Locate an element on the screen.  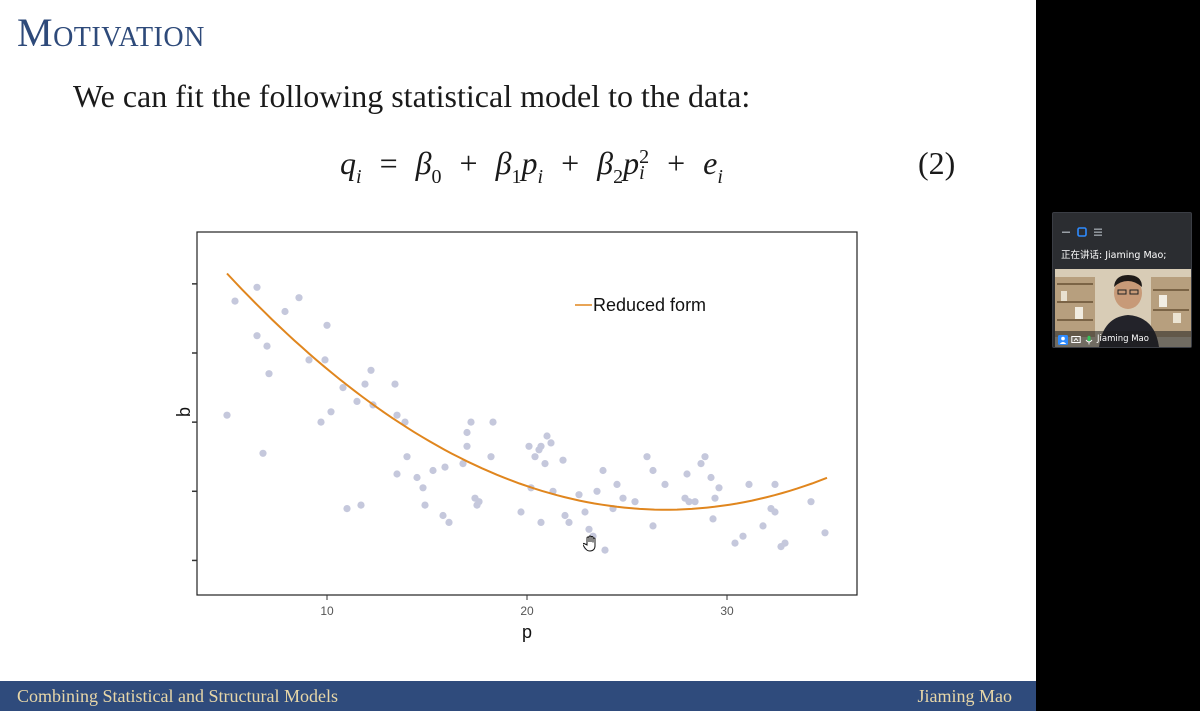
eq-plus-1: + is located at coordinates (468, 163).